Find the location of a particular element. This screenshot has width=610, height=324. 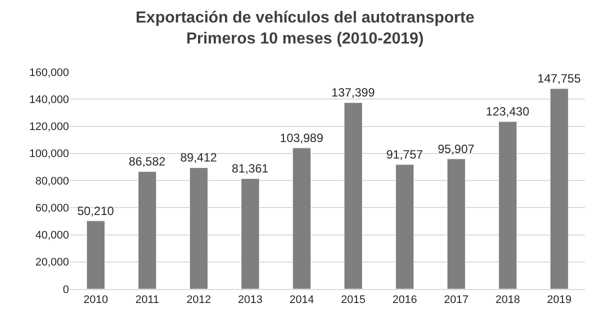

x-tick-label: 2011 is located at coordinates (147, 300).